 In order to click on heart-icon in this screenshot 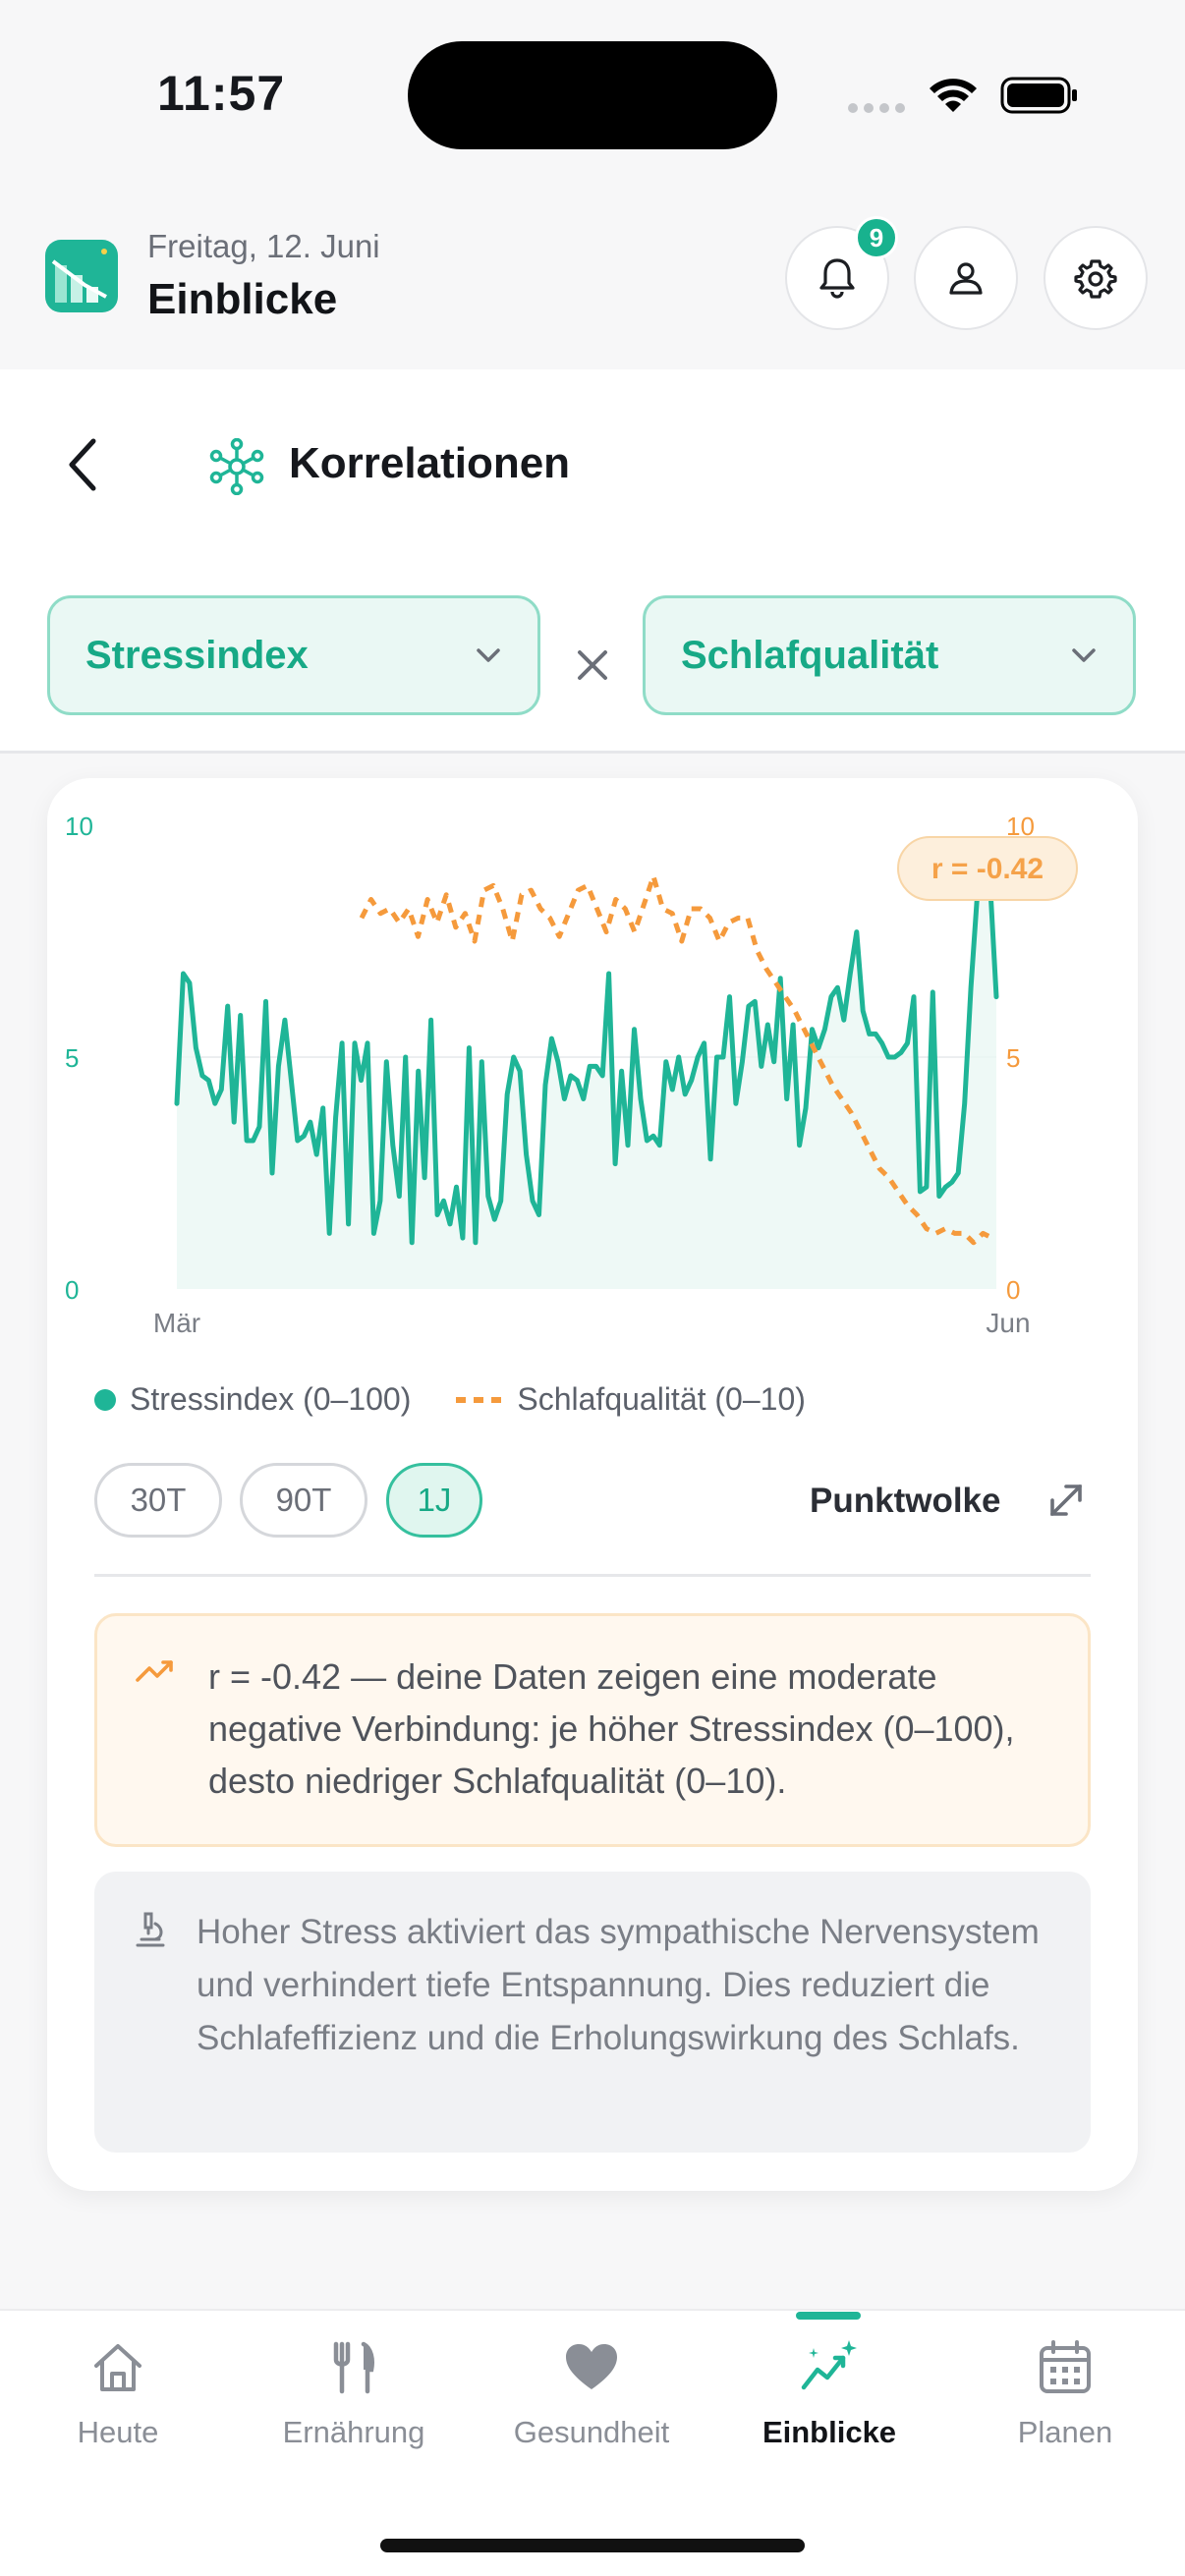, I will do `click(592, 2366)`.